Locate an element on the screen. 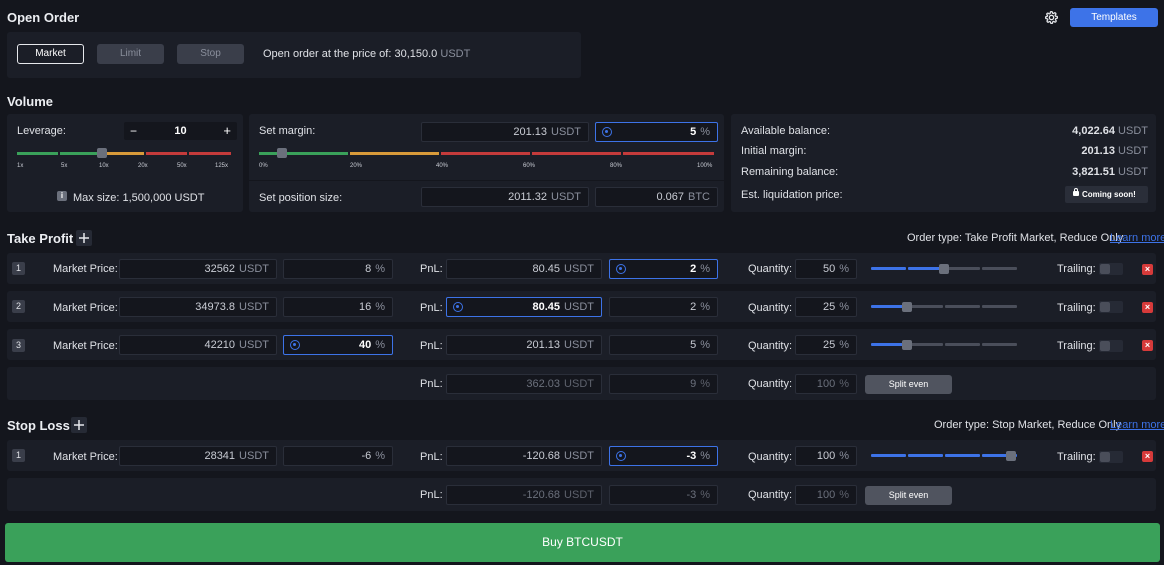  margin-slider is located at coordinates (486, 153).